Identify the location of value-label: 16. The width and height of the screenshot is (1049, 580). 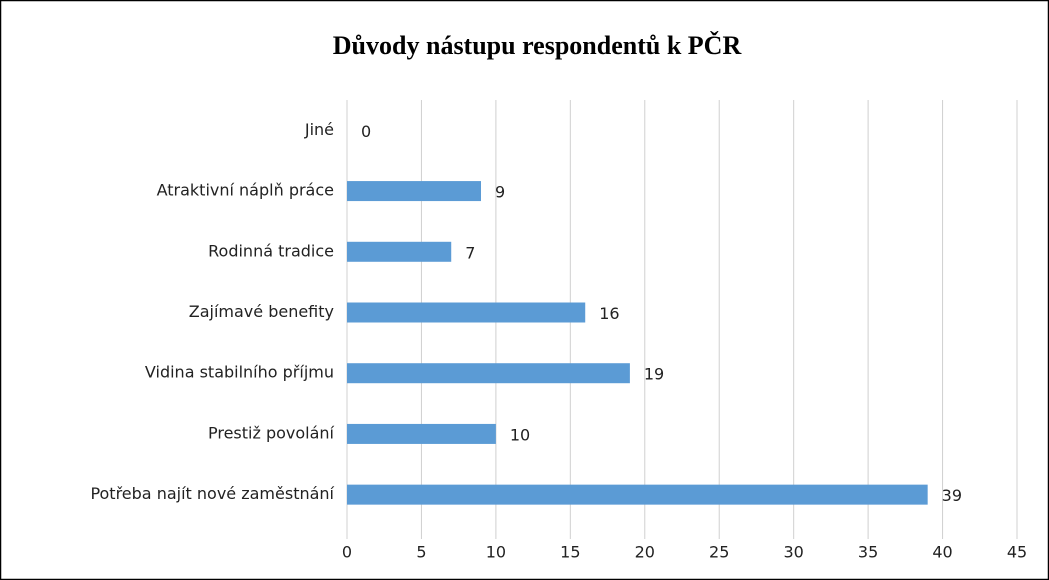
(609, 313).